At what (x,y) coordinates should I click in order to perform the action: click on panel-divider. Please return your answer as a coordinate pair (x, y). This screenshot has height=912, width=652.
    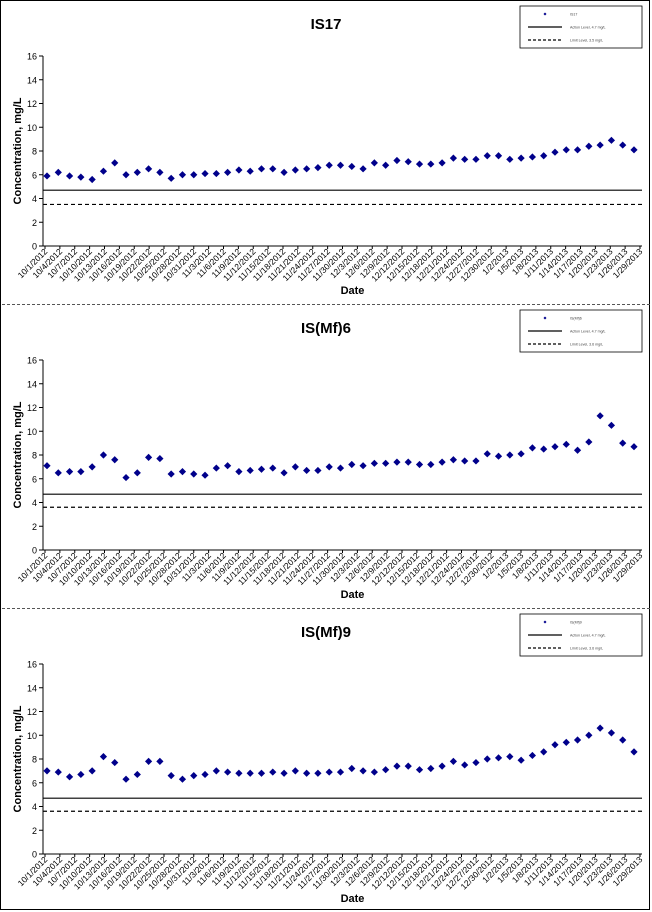
    Looking at the image, I should click on (326, 608).